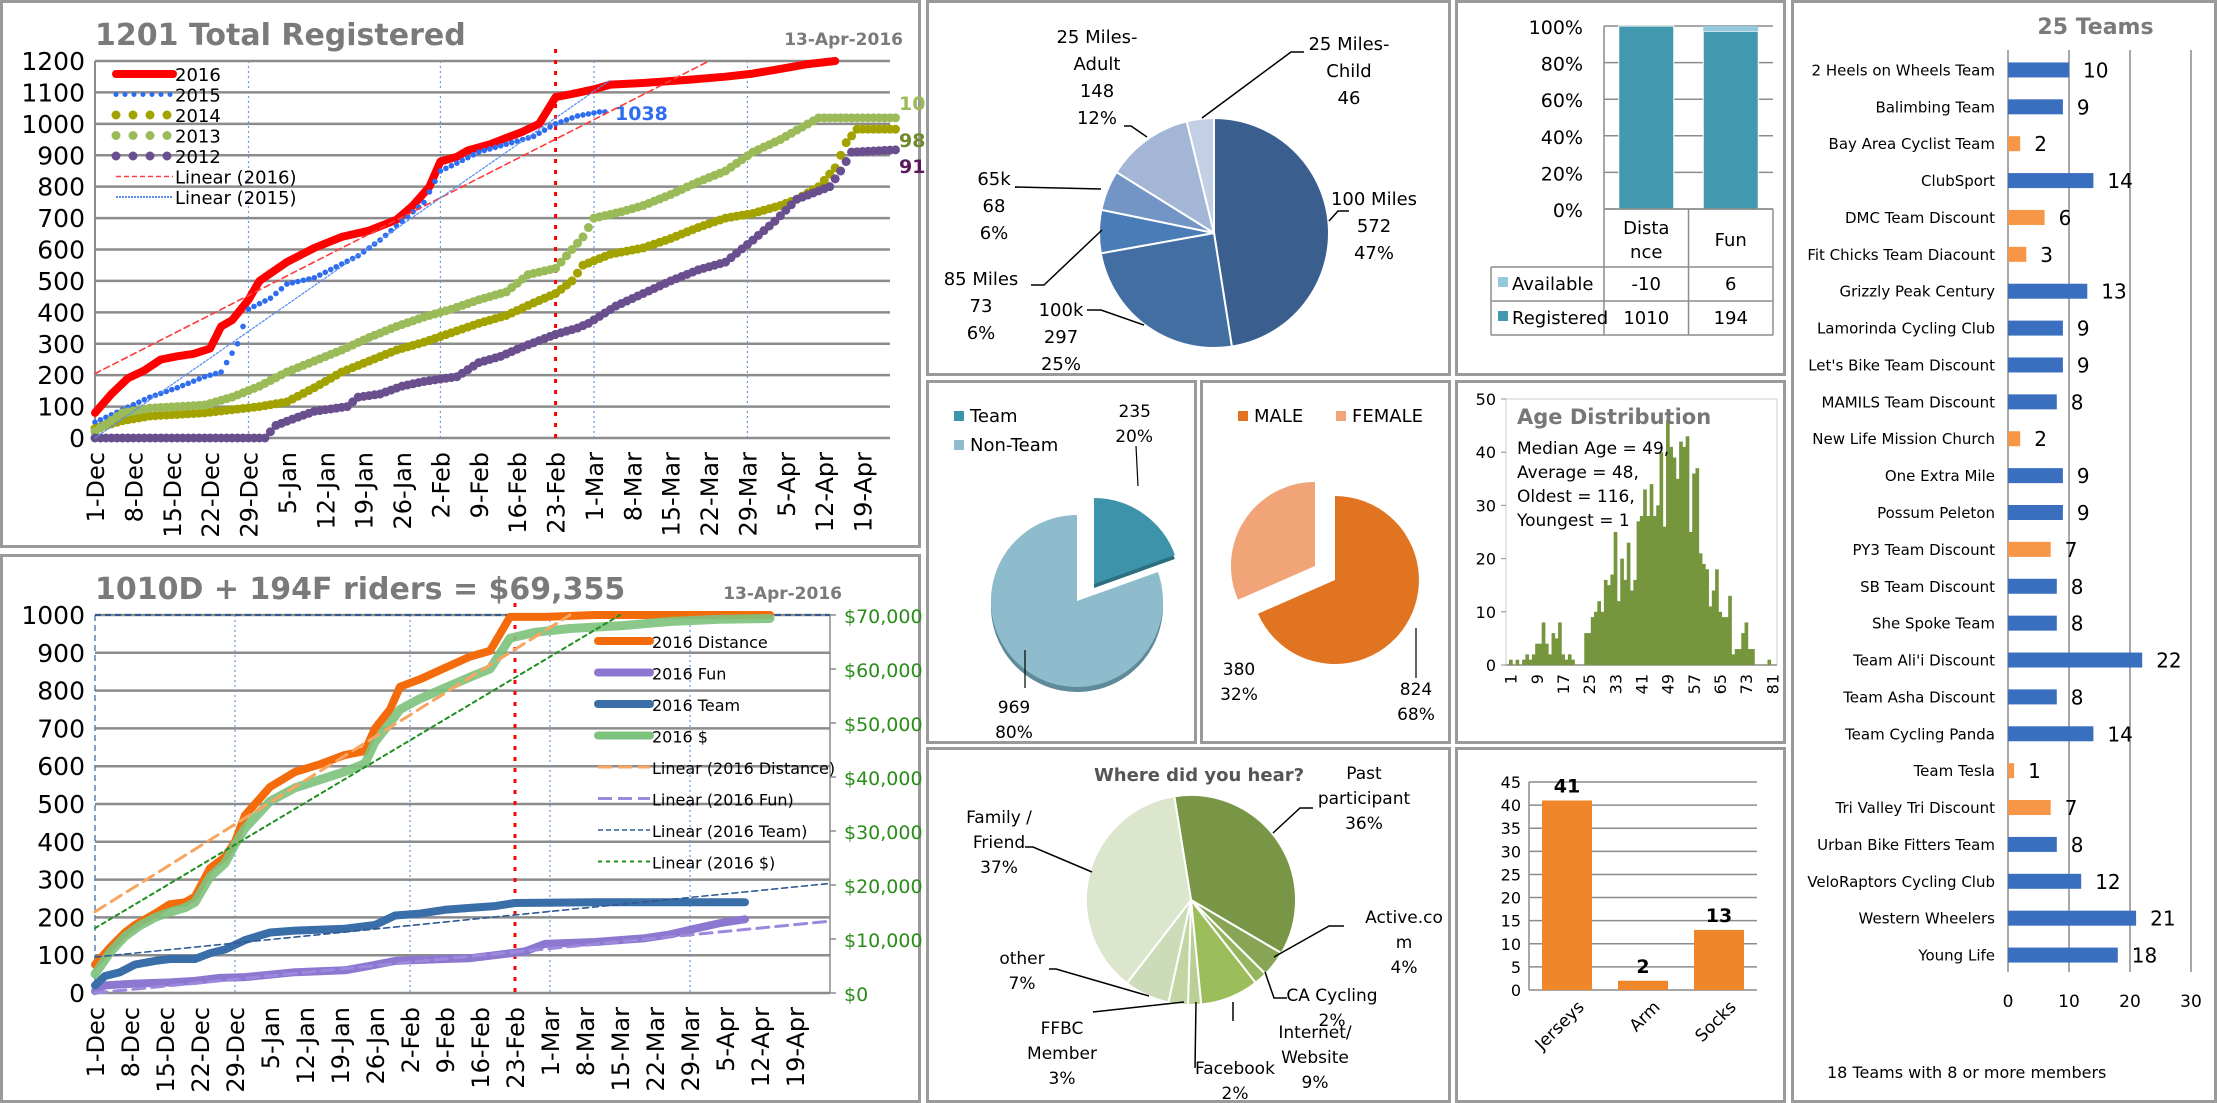  What do you see at coordinates (1562, 174) in the screenshot?
I see `y-tick-label: 20%` at bounding box center [1562, 174].